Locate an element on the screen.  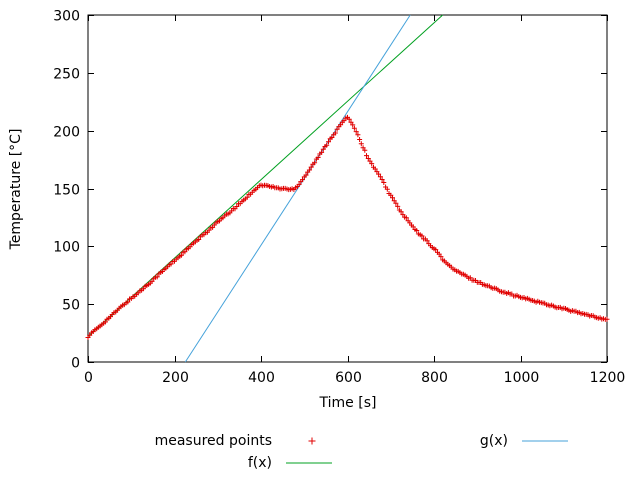
legend-item-fx: f(x) is located at coordinates (213, 463).